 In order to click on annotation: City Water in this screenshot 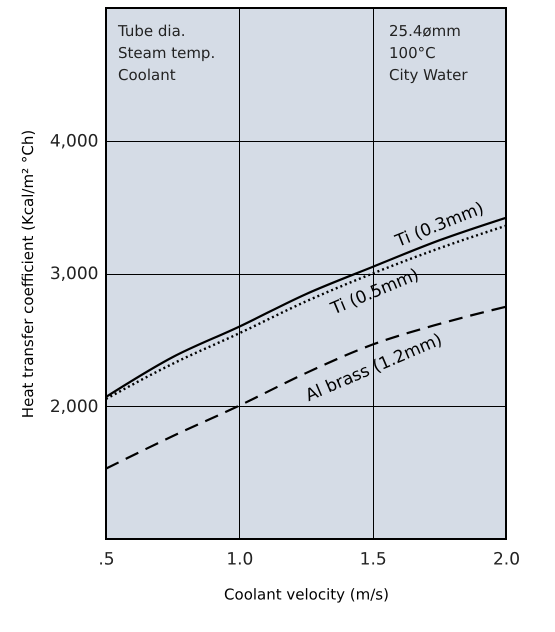, I will do `click(428, 75)`.